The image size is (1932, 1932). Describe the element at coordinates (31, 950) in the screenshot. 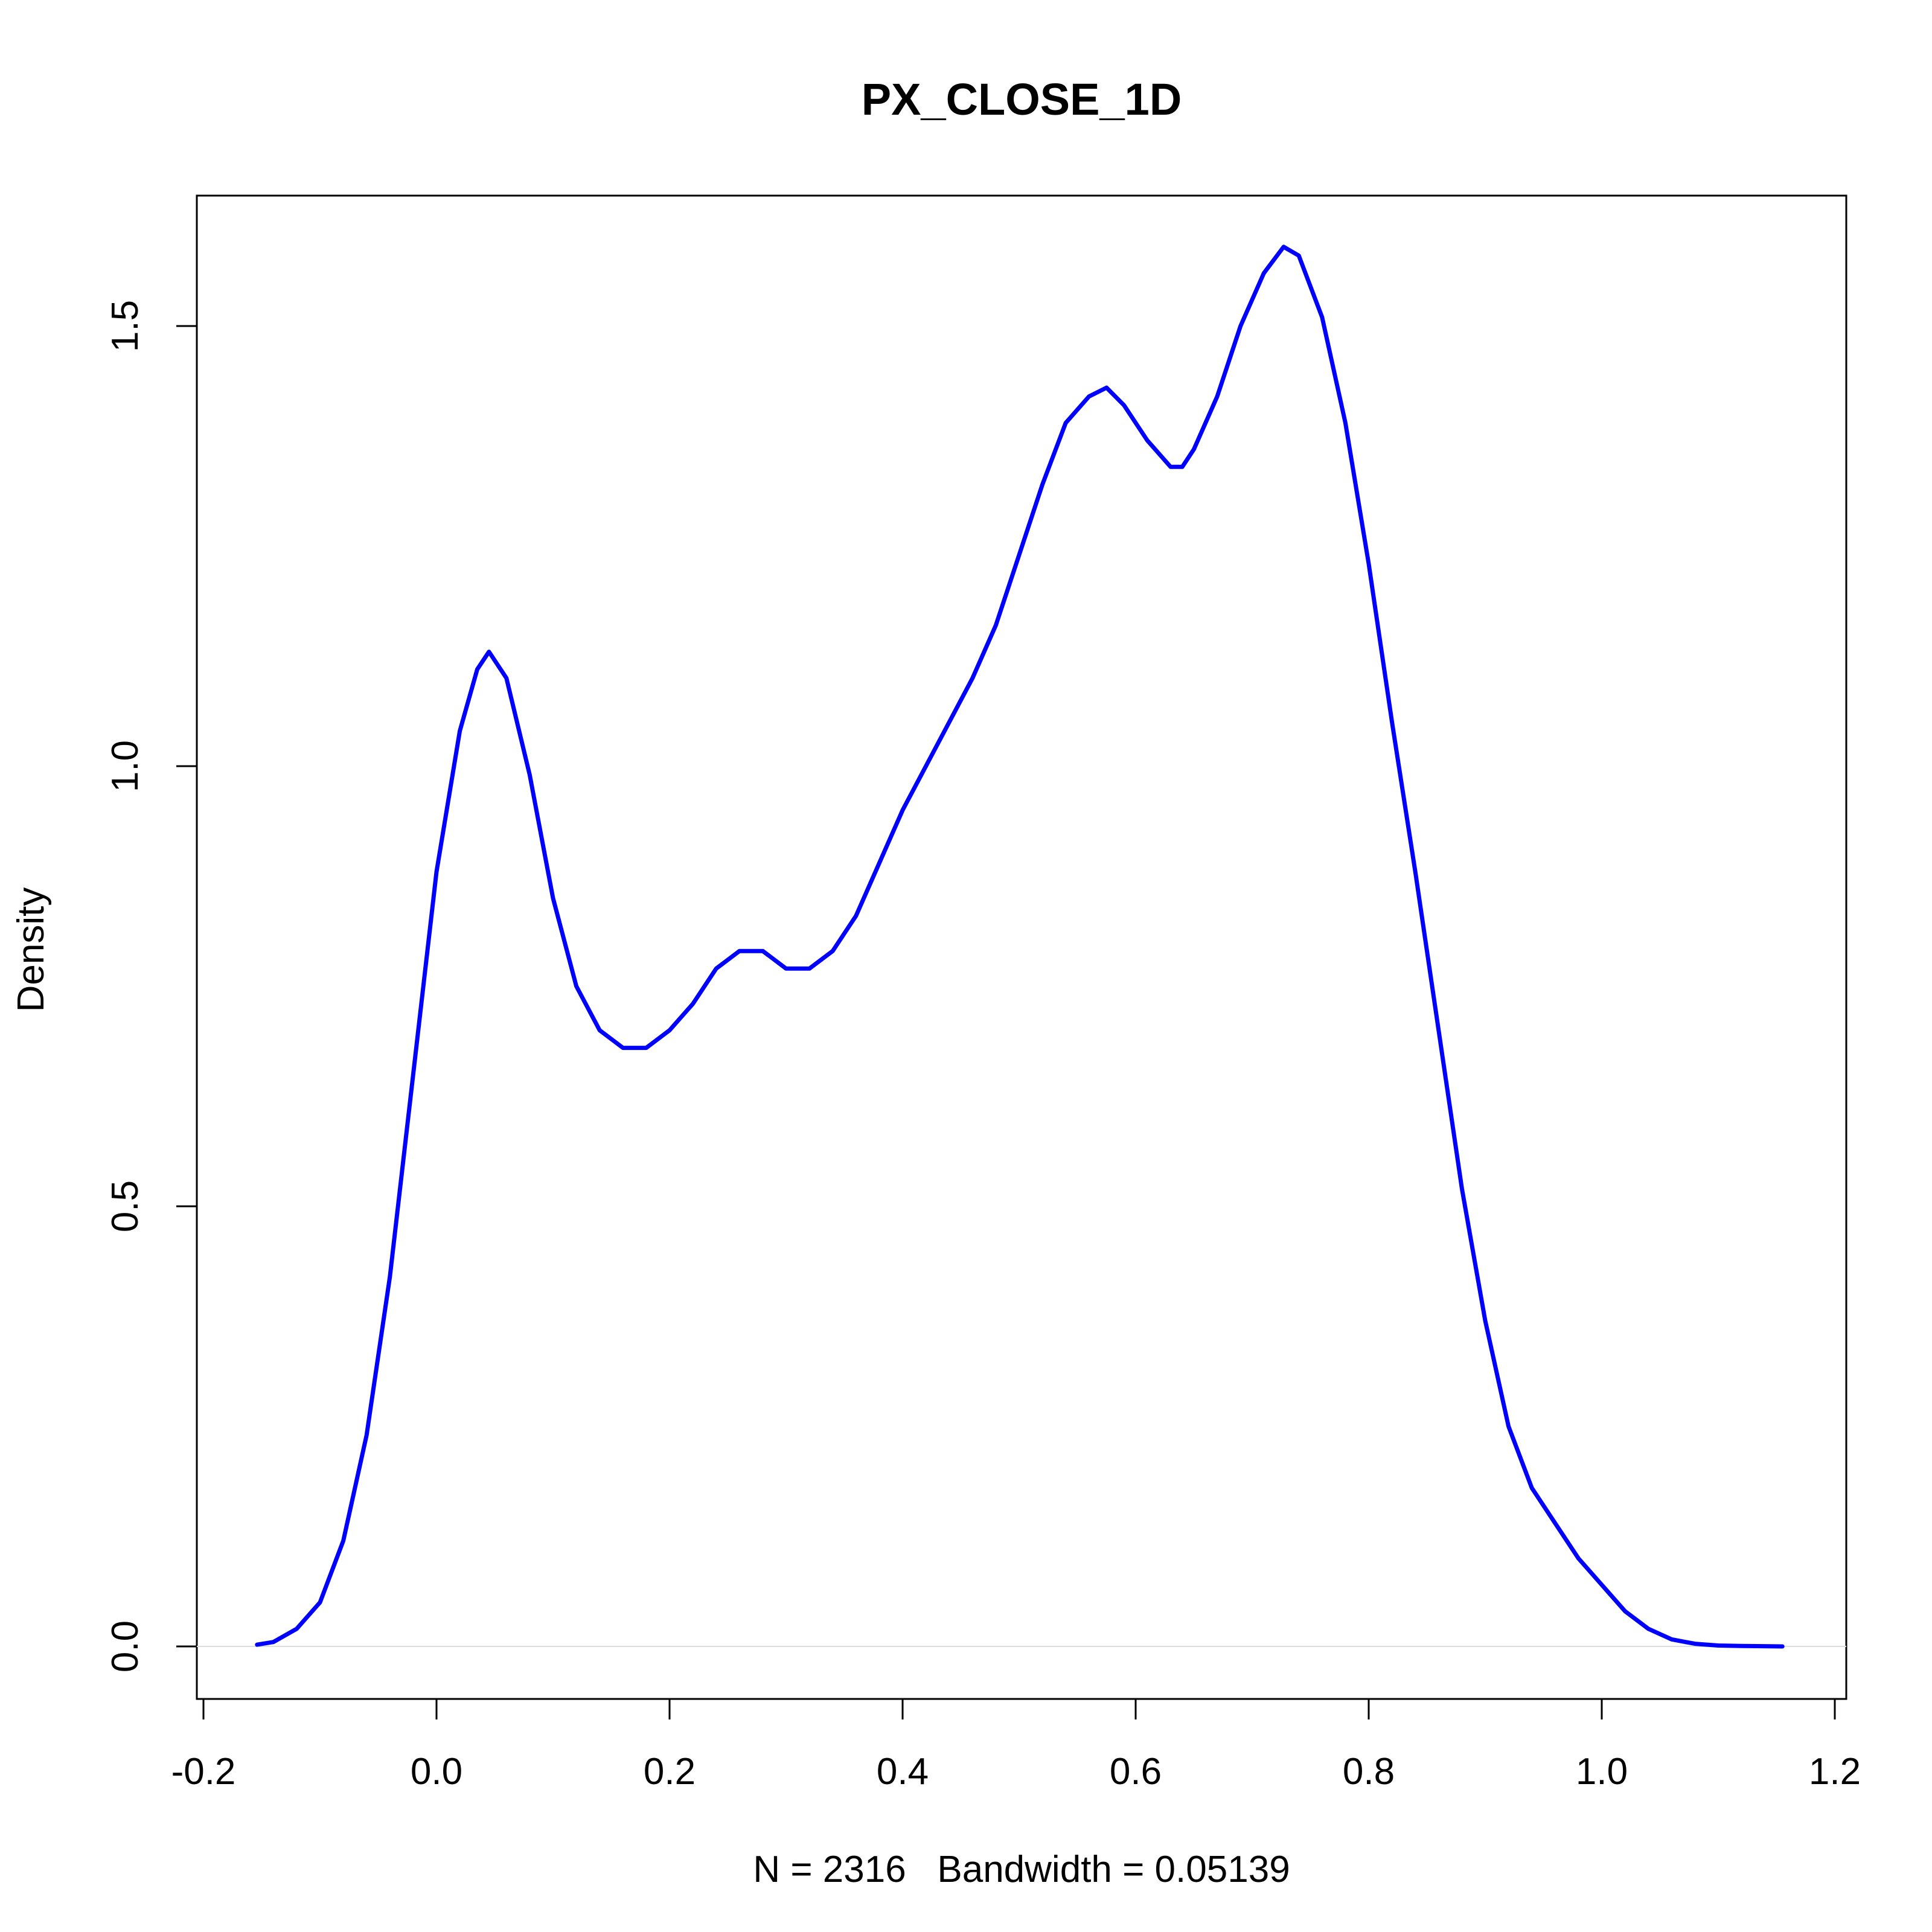

I see `y-axis-label: Density` at that location.